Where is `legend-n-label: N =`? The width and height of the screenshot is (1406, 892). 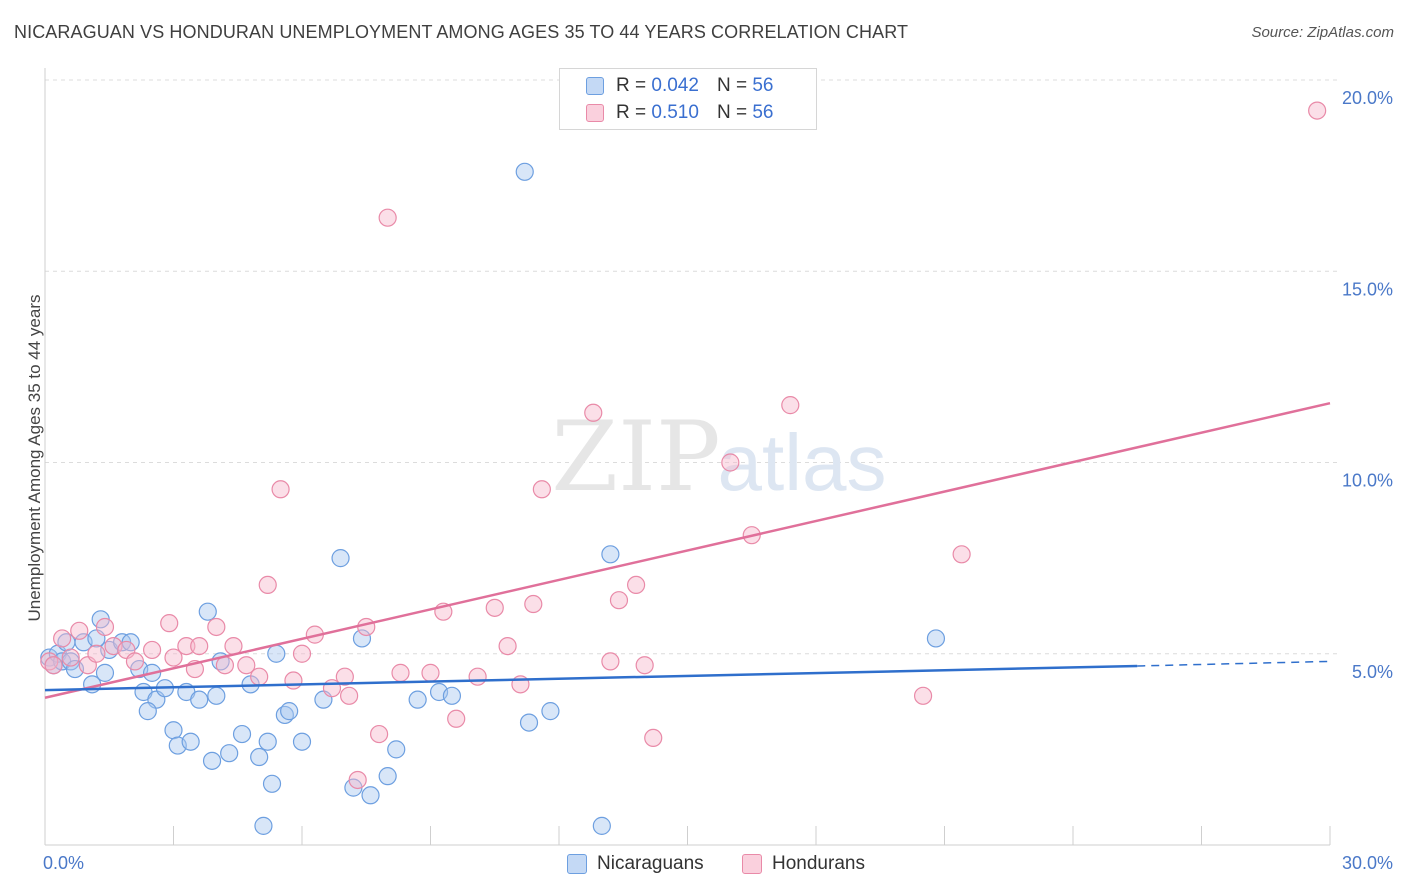 legend-n-label: N = is located at coordinates (732, 85).